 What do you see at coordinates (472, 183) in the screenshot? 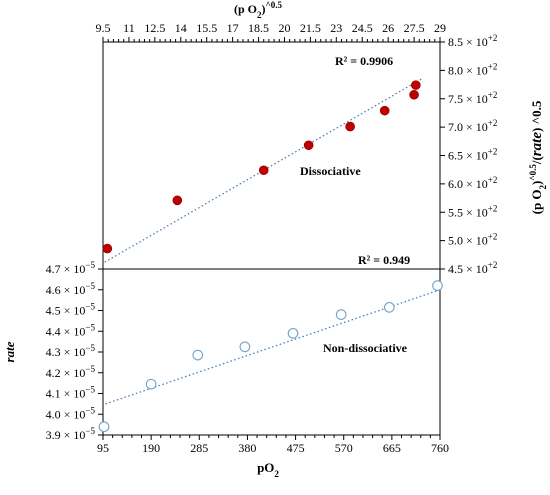
I see `top-y-tick-label: 6.0 × 10+2` at bounding box center [472, 183].